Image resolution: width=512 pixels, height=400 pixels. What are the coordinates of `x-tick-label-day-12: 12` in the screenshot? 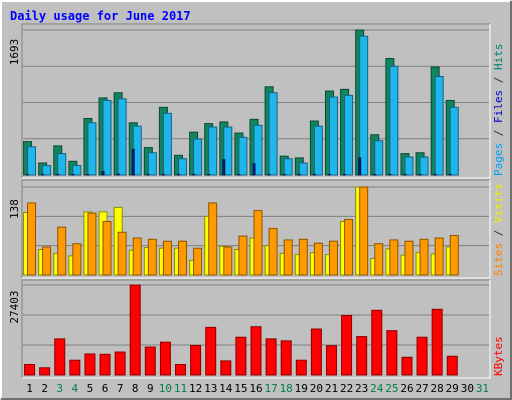 It's located at (195, 388).